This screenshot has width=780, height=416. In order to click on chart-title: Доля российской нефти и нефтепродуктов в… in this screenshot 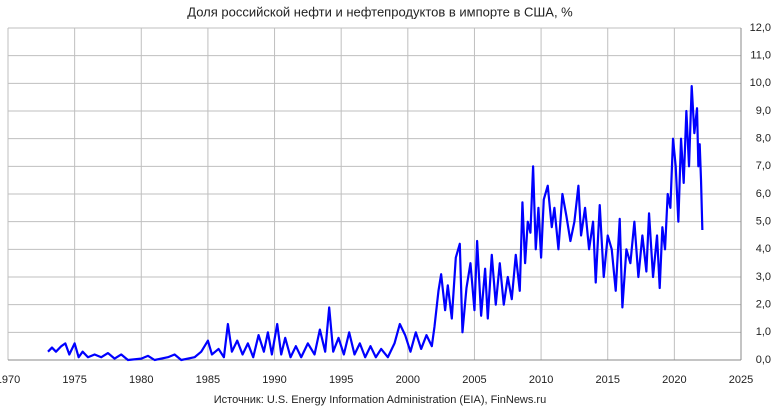, I will do `click(380, 11)`.